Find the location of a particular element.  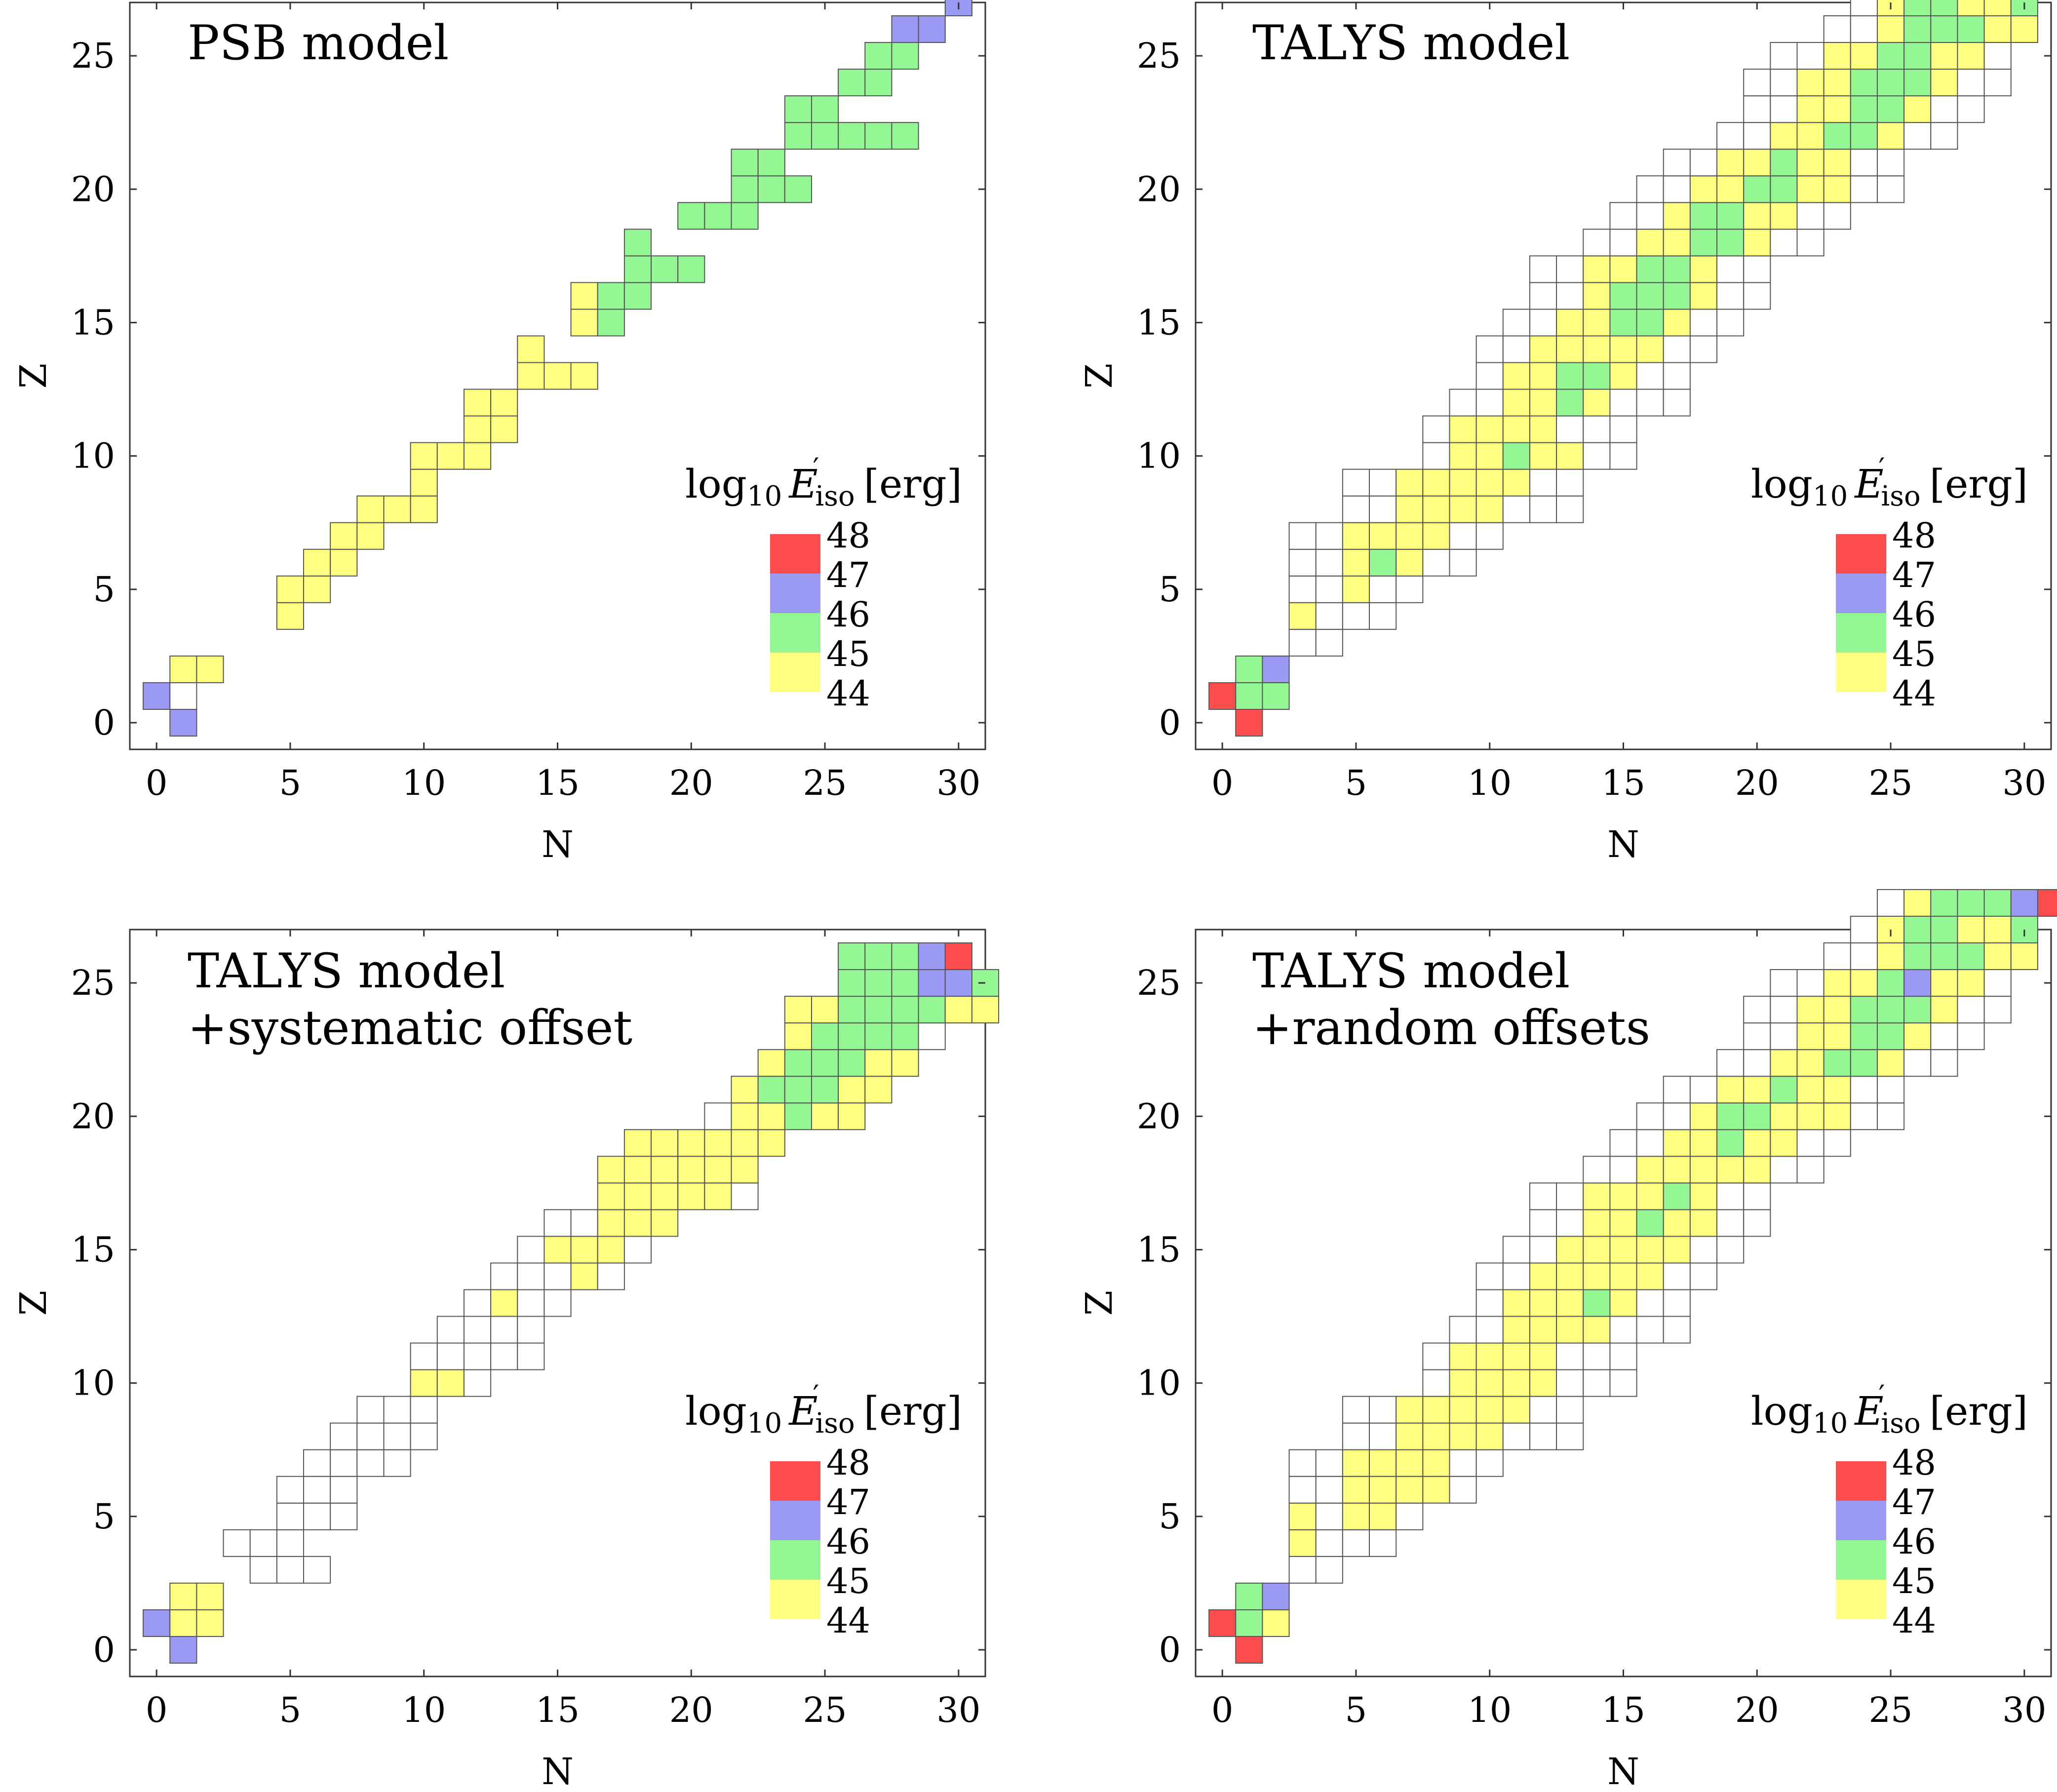

x-tick-label: 25 is located at coordinates (1891, 783).